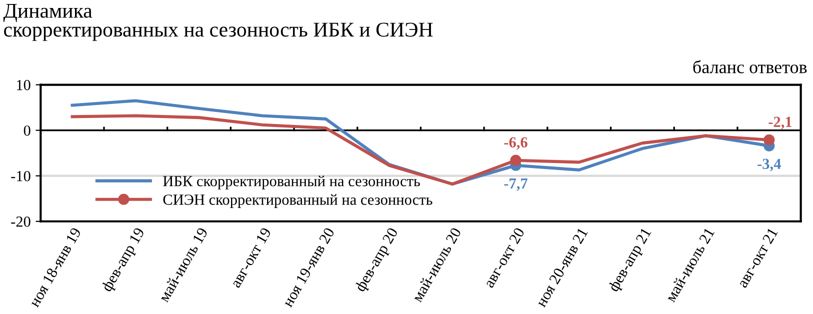  I want to click on legend-label: СИЭН скорректированный на сезонность, so click(297, 201).